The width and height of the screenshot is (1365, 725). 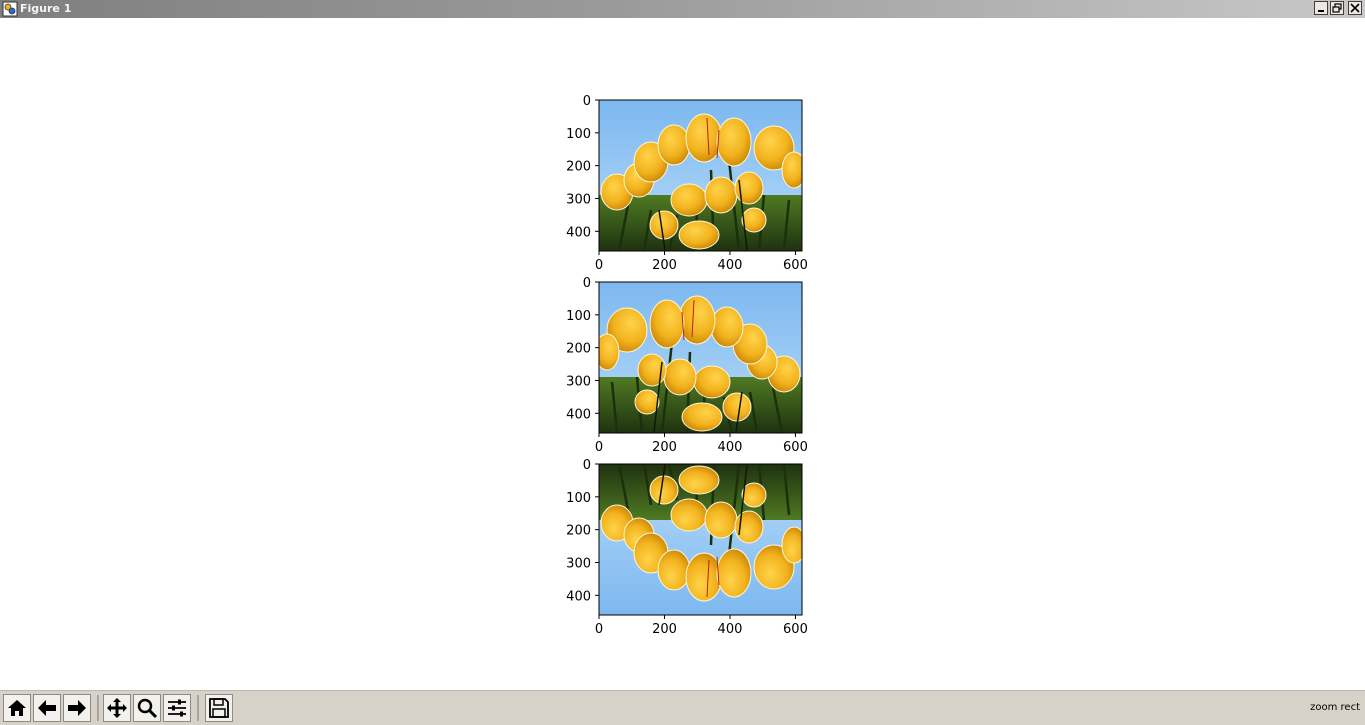 I want to click on home-icon, so click(x=17, y=708).